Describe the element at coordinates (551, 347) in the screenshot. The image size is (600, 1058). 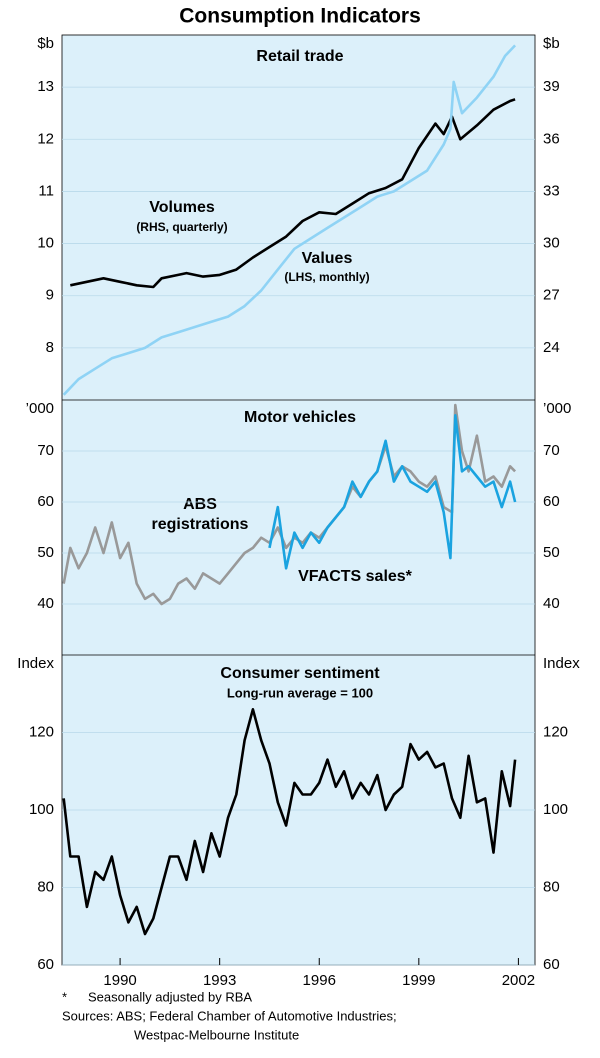
I see `y2-tick-label: 24` at that location.